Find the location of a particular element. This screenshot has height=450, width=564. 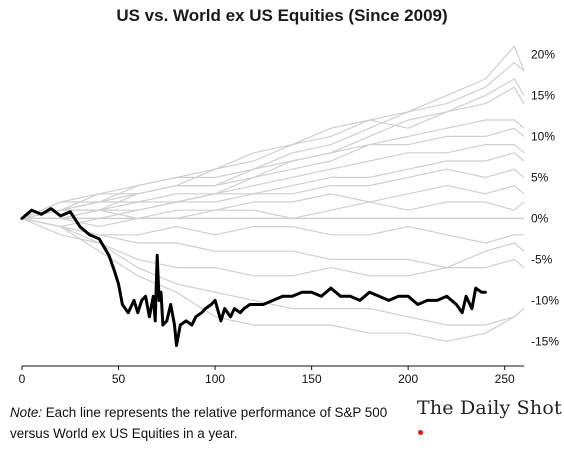

x-tick-label: 50 is located at coordinates (119, 379).